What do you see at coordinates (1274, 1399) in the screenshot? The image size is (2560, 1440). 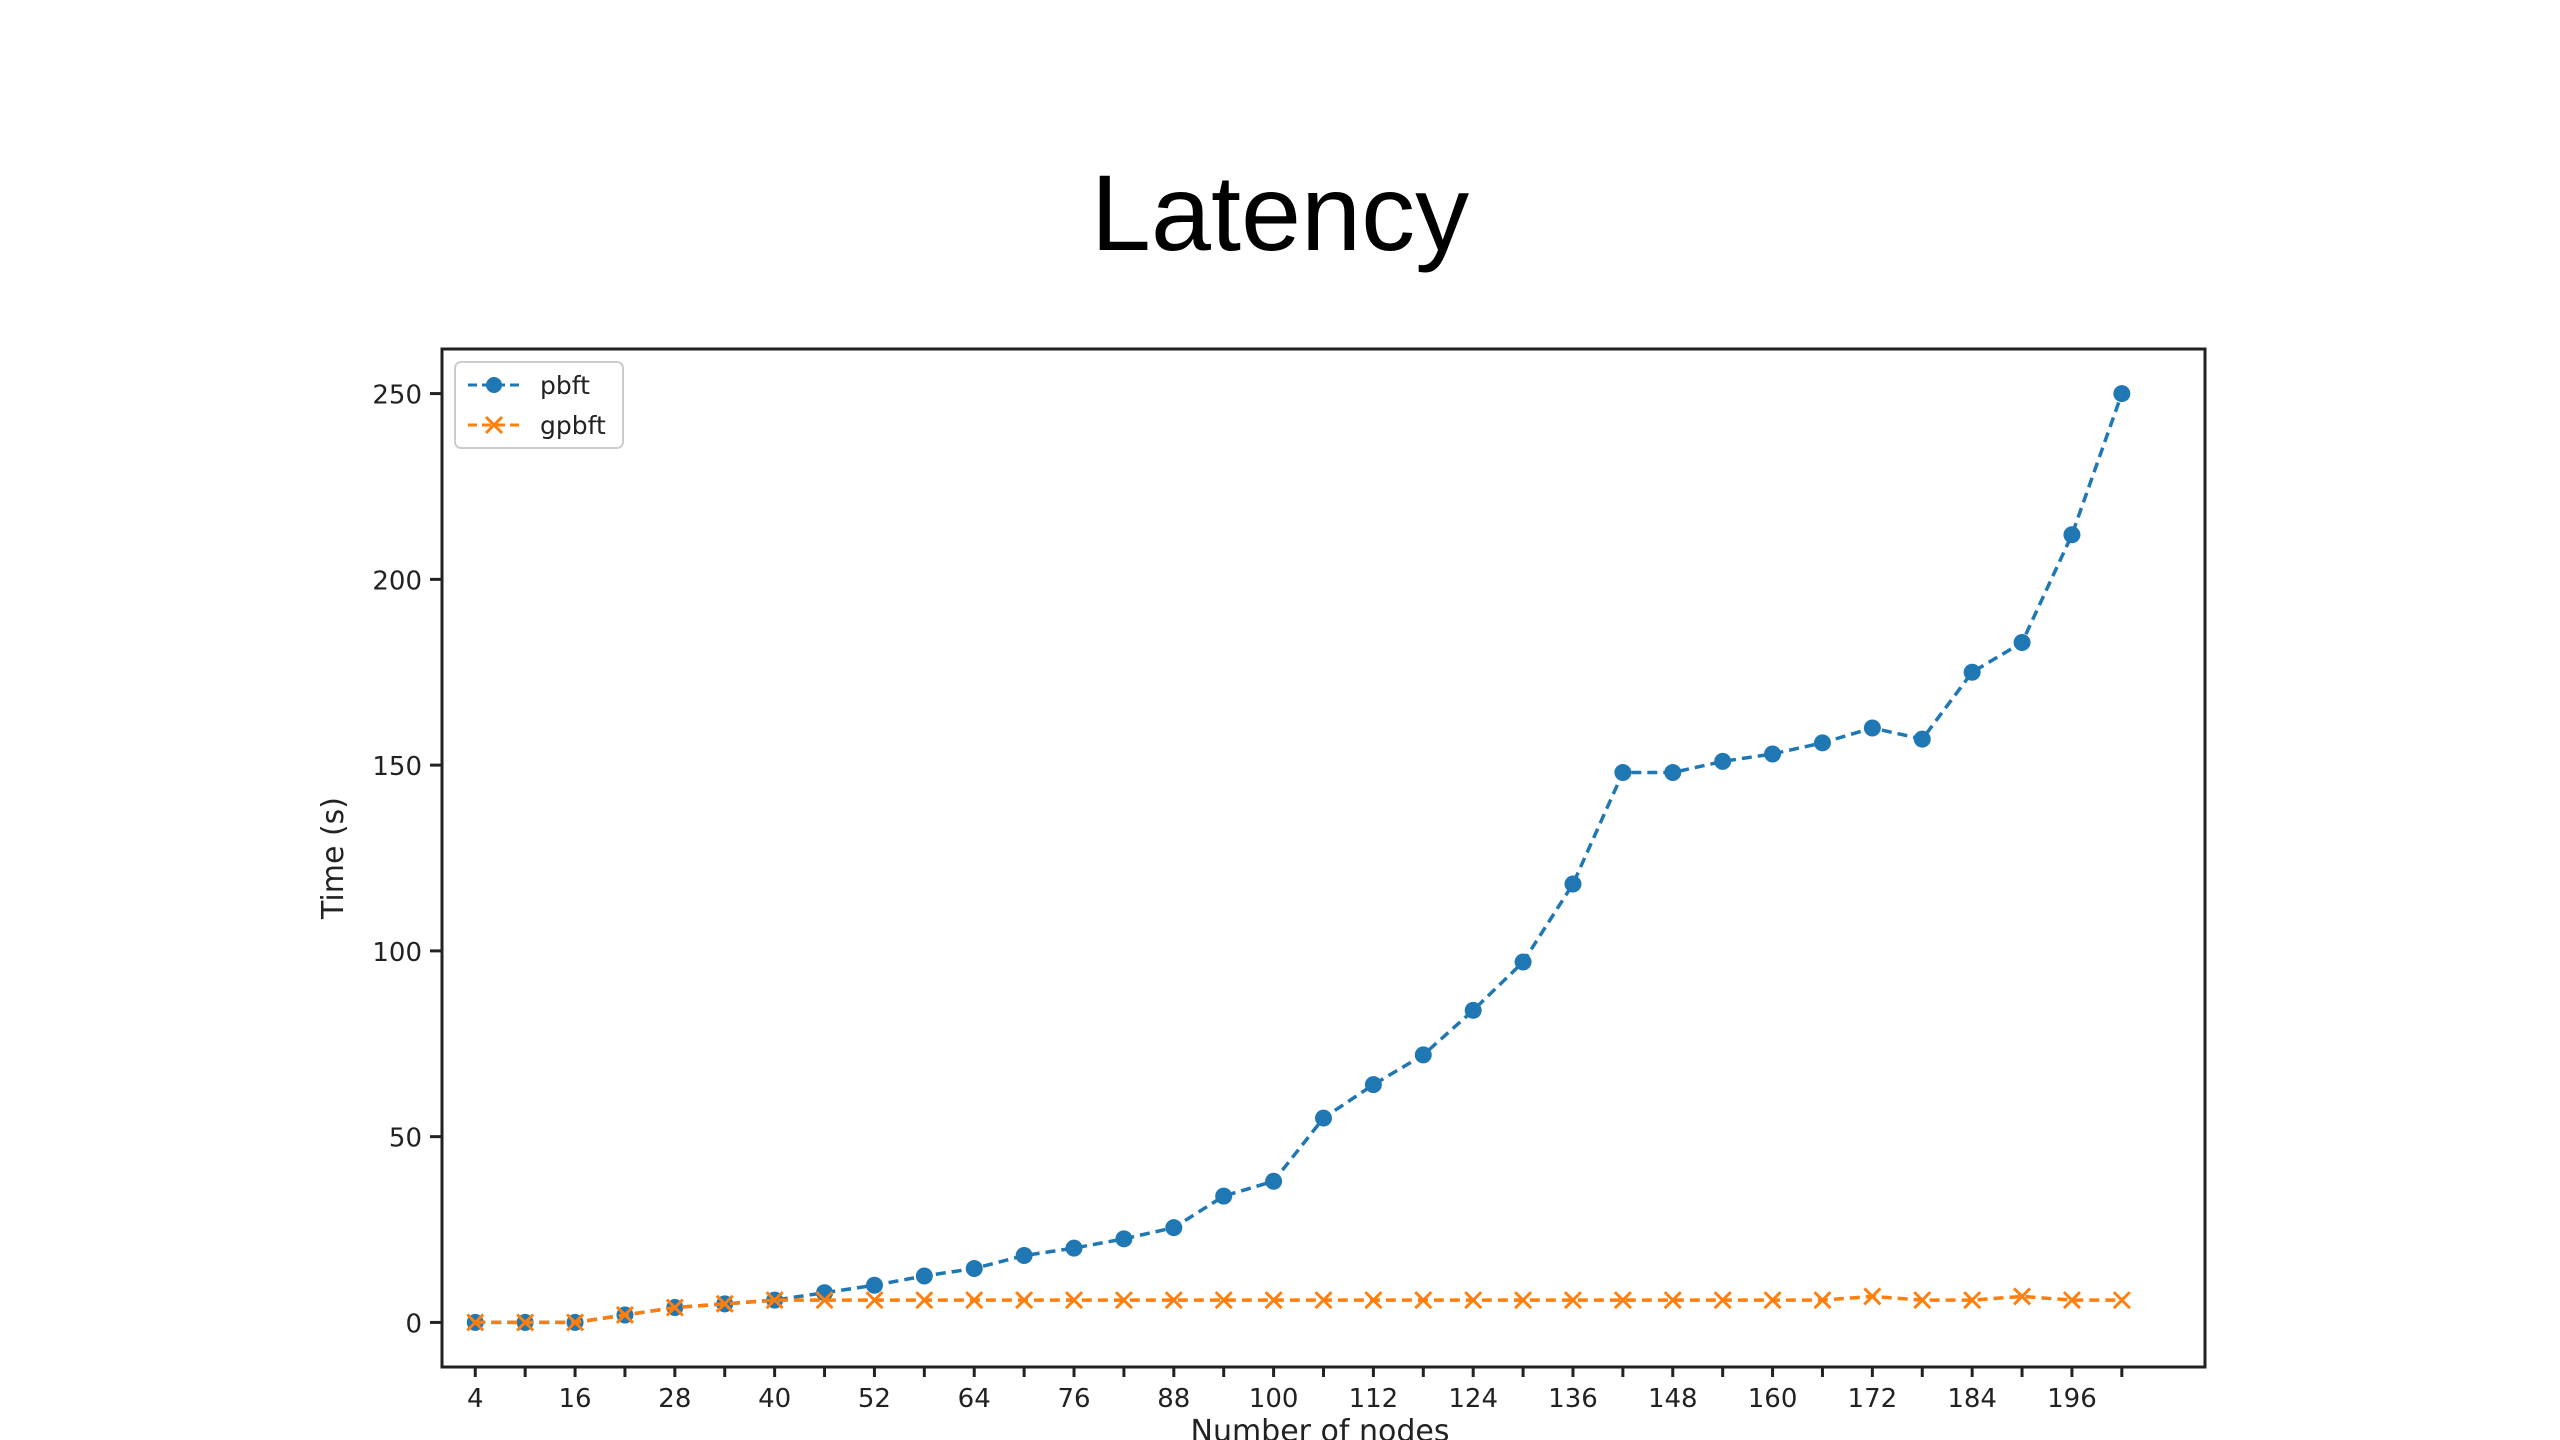 I see `x-tick-label: 100` at bounding box center [1274, 1399].